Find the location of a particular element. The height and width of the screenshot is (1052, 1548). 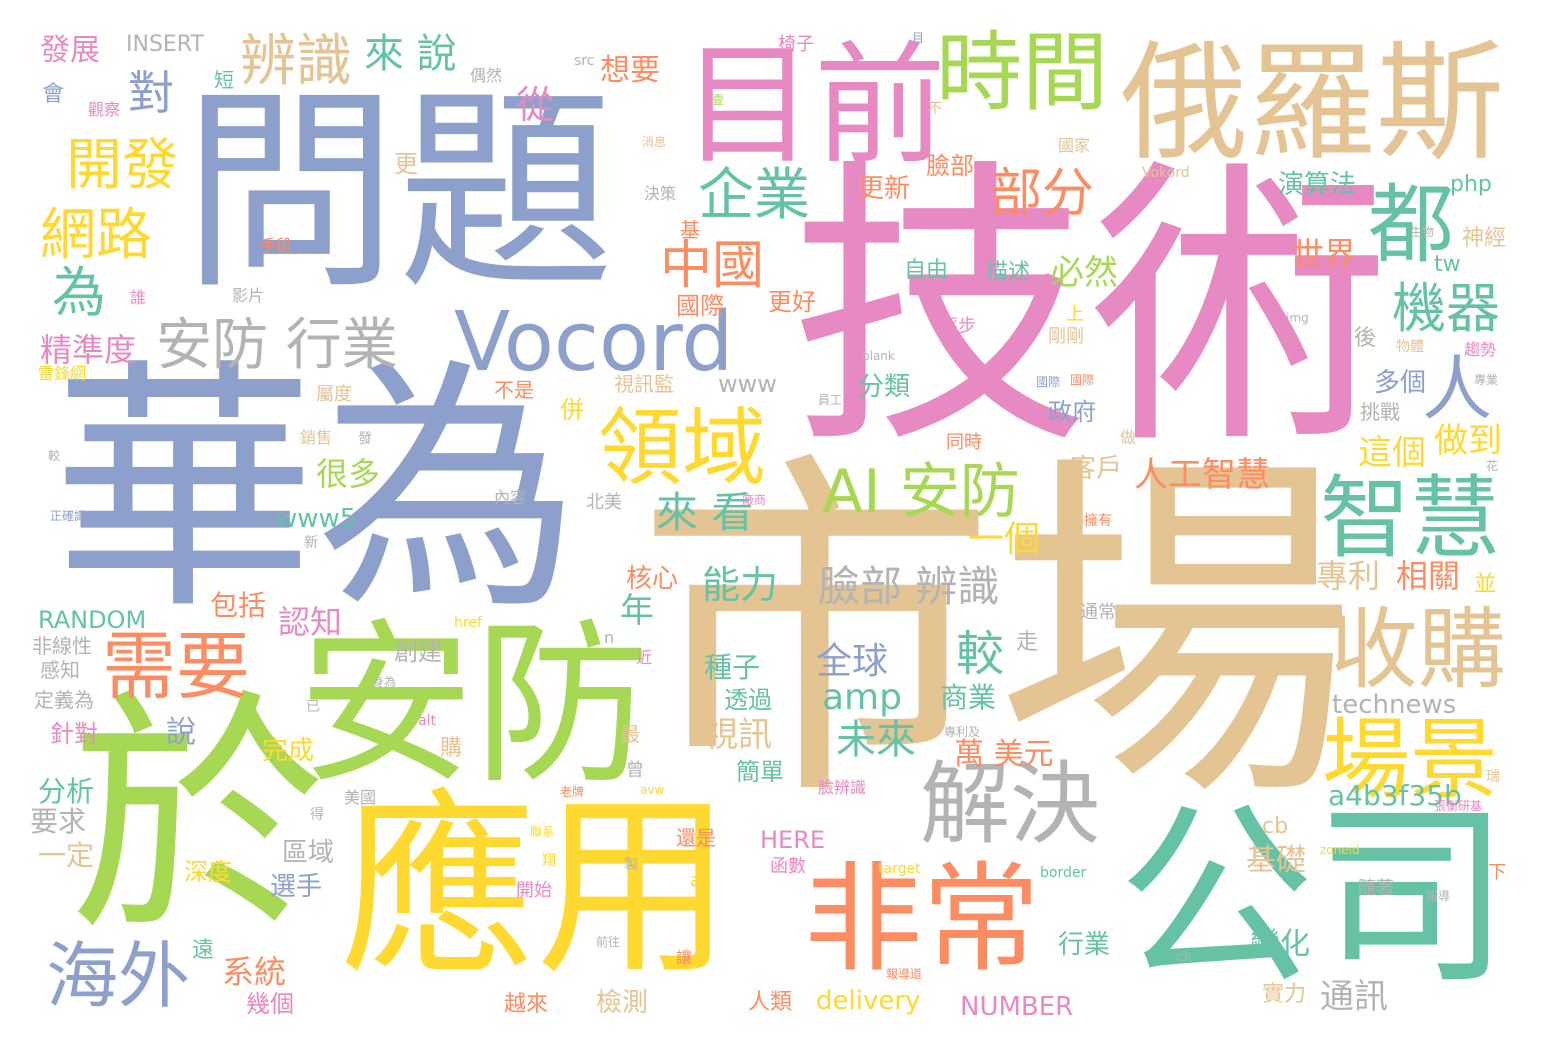

word-shijie: 世界 is located at coordinates (1324, 254).